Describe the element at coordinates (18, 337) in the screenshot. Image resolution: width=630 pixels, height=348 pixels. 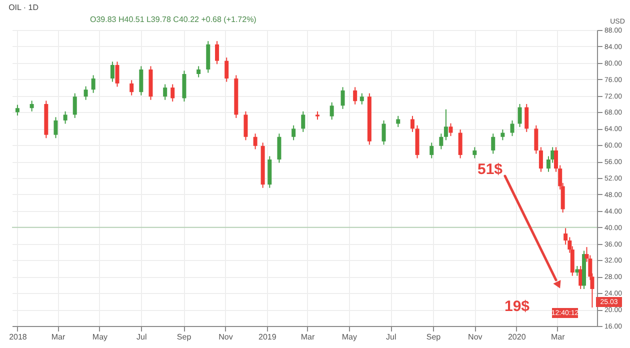
I see `x-tick-label: 2018` at that location.